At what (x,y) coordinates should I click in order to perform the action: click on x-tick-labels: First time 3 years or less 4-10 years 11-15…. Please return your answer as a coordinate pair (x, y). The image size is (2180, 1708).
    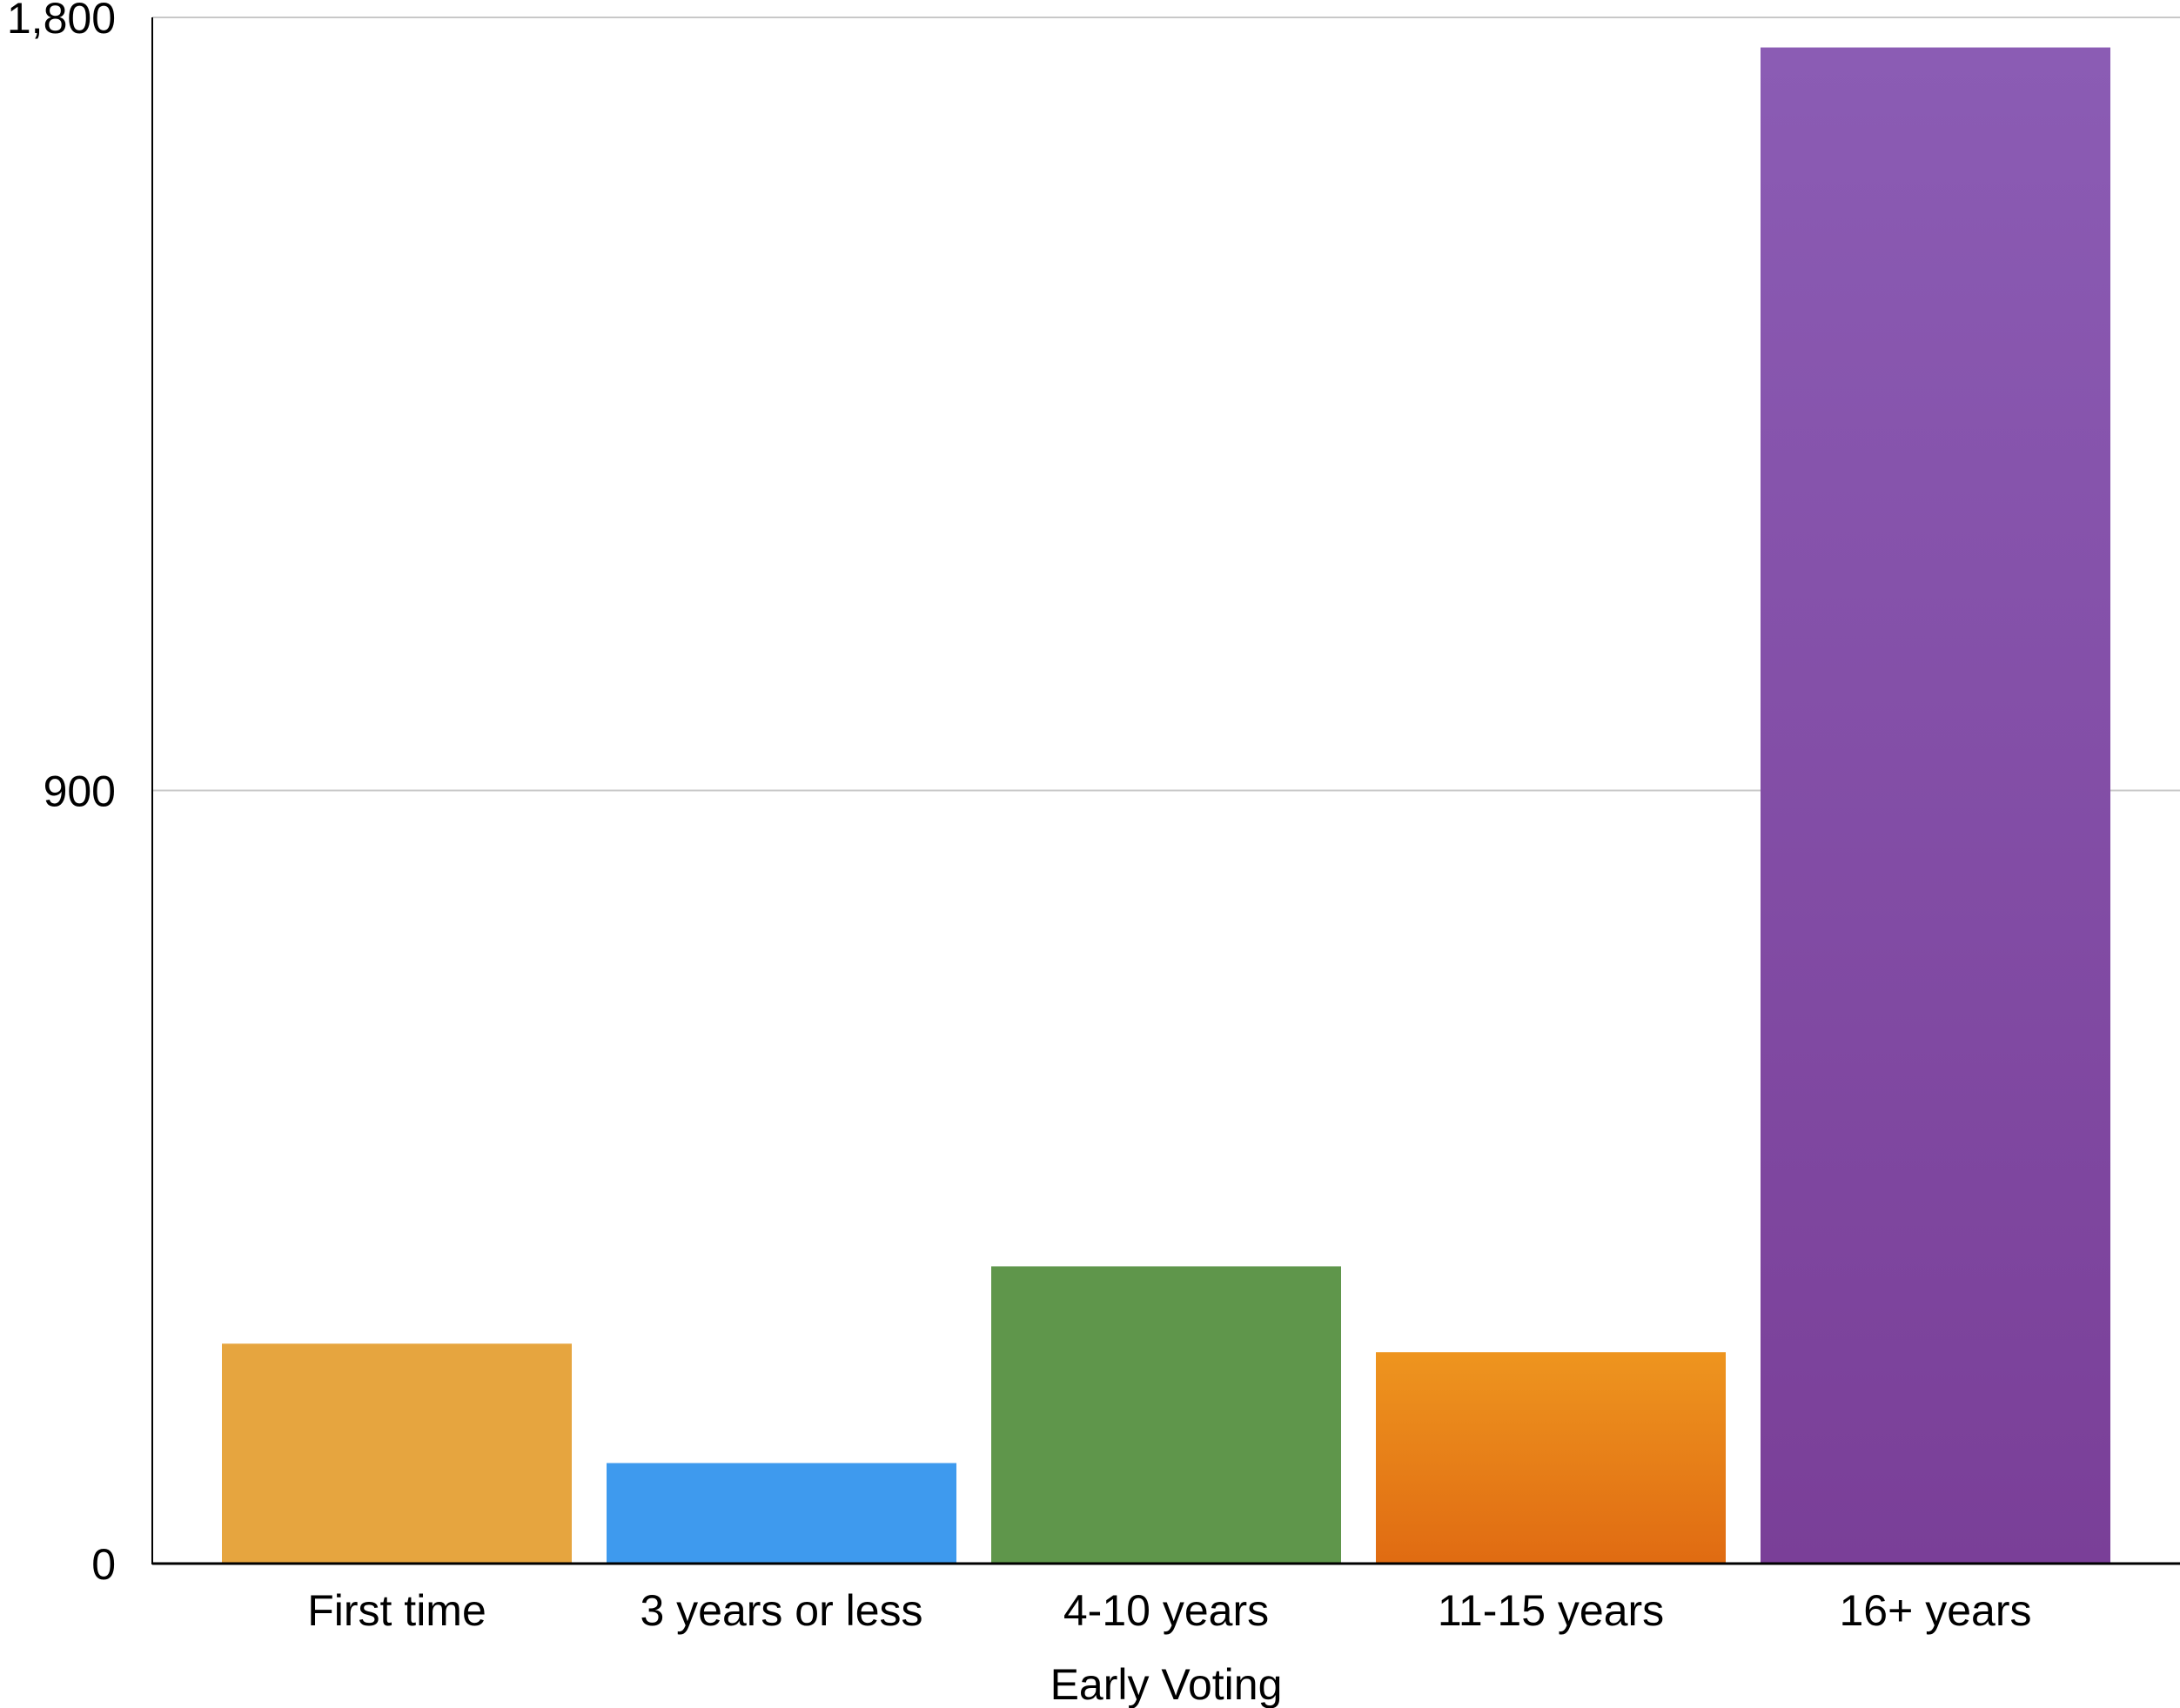
    Looking at the image, I should click on (1169, 1611).